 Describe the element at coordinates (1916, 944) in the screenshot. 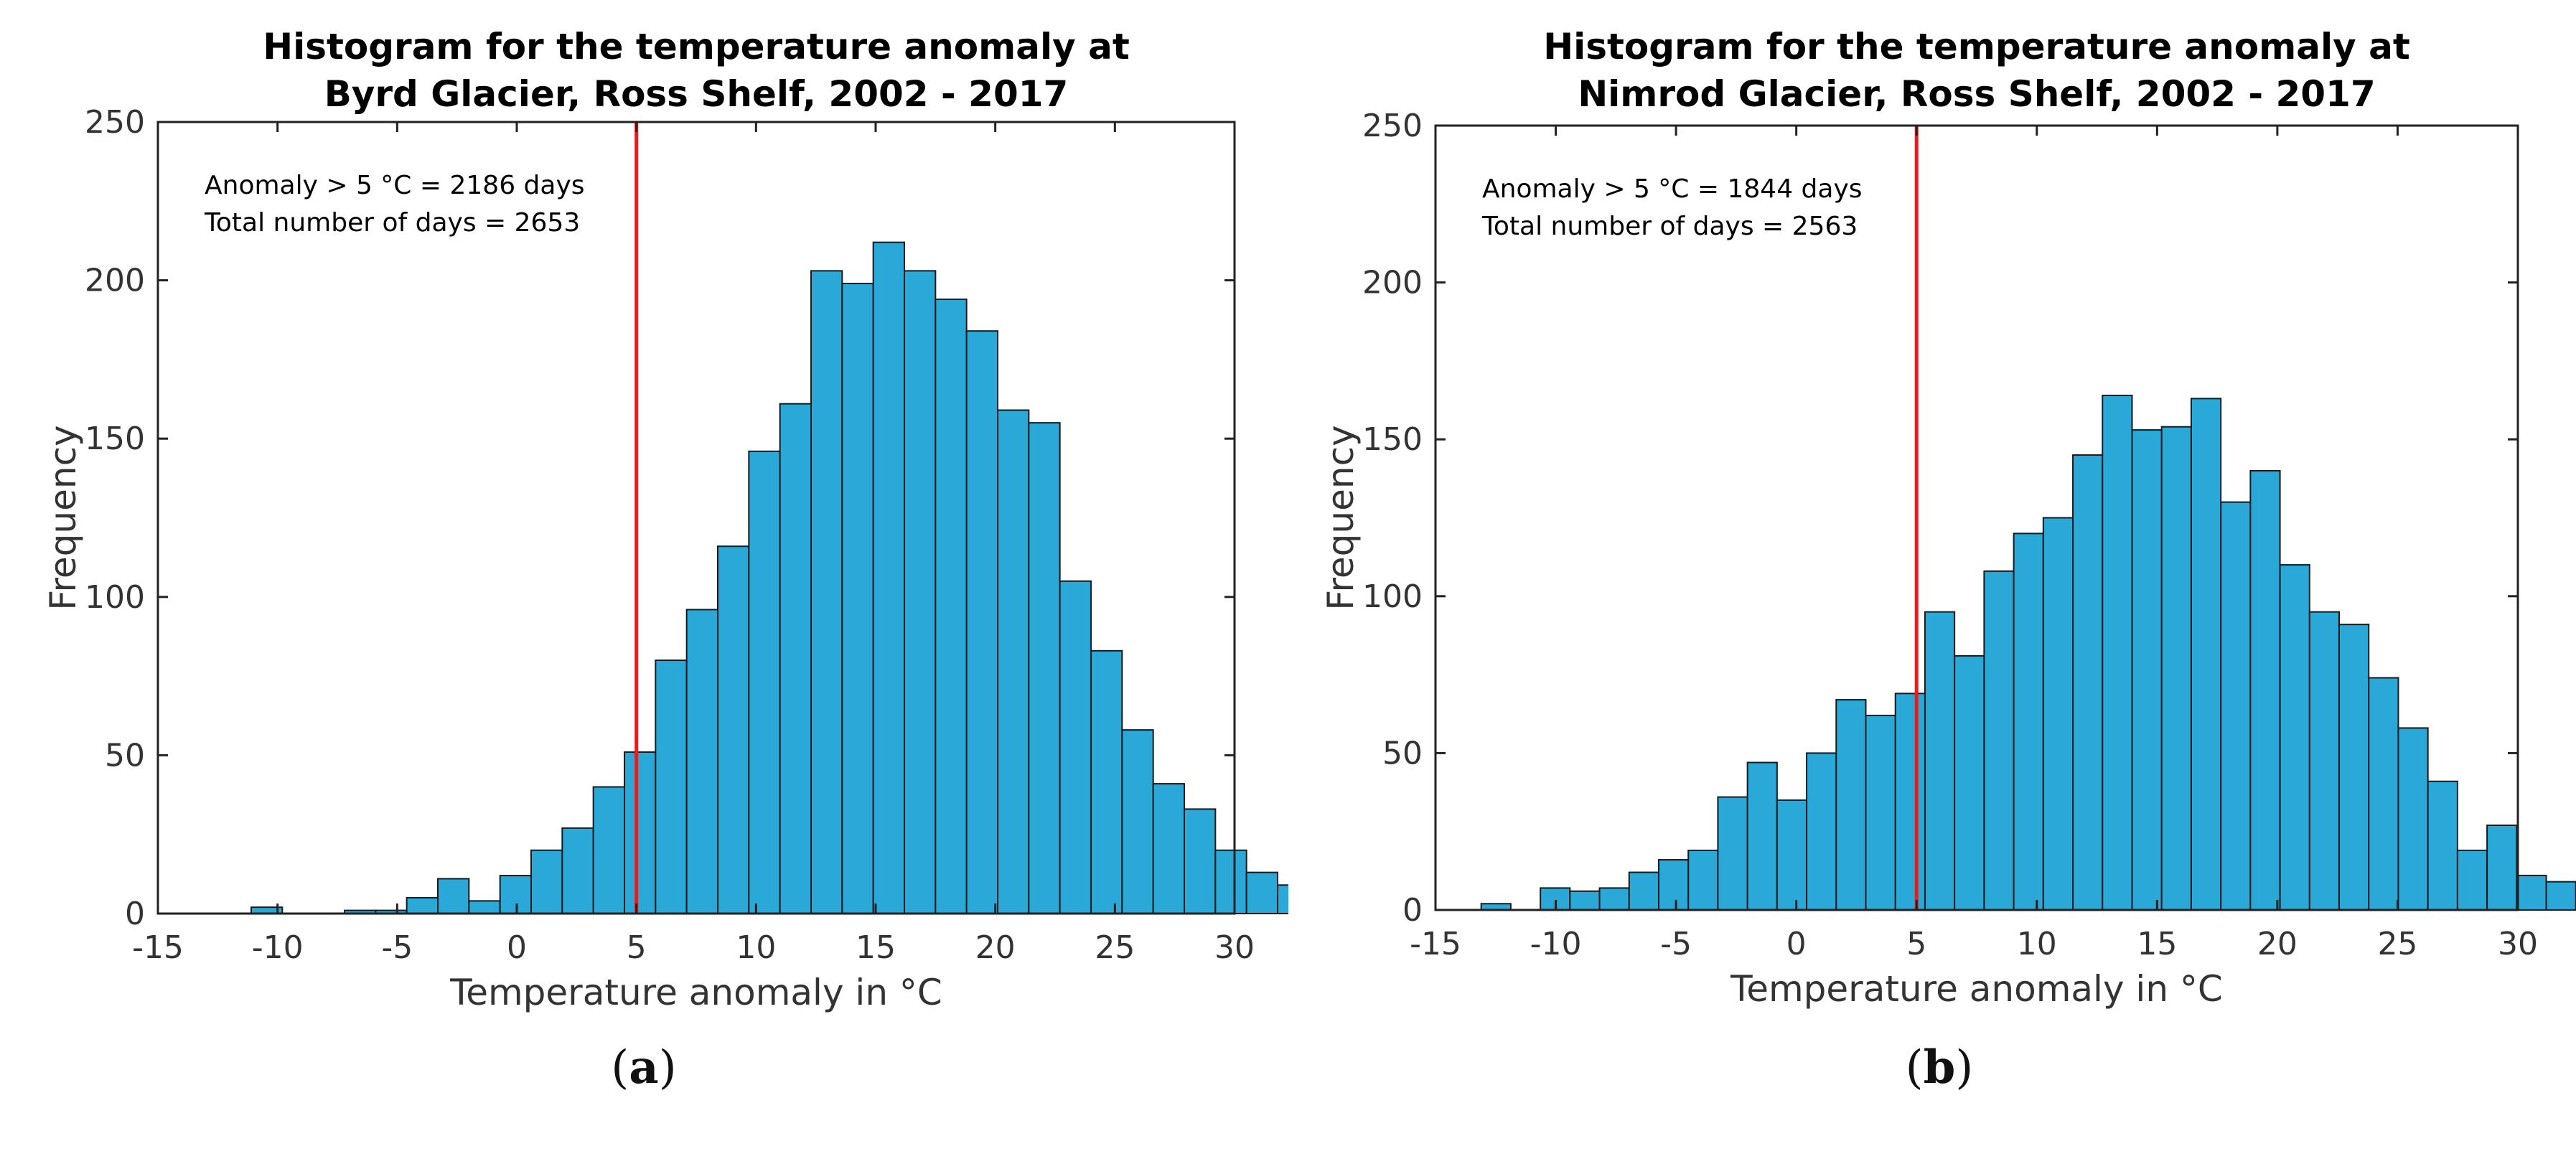

I see `x-tick-label: 5` at that location.